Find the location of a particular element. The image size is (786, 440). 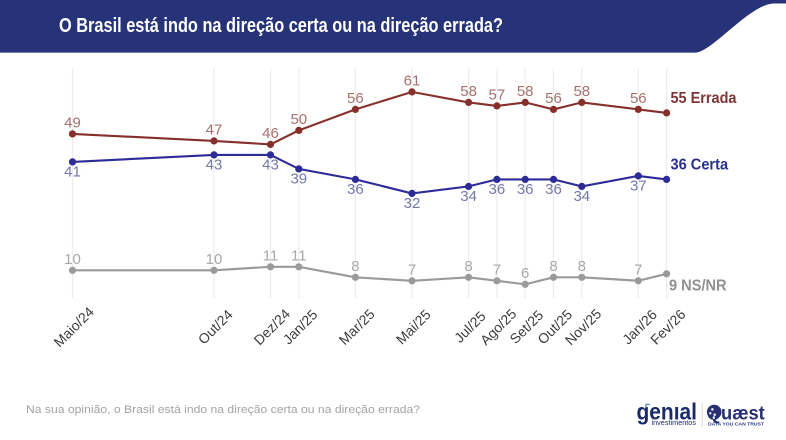

svg-text: 41 is located at coordinates (72, 171).